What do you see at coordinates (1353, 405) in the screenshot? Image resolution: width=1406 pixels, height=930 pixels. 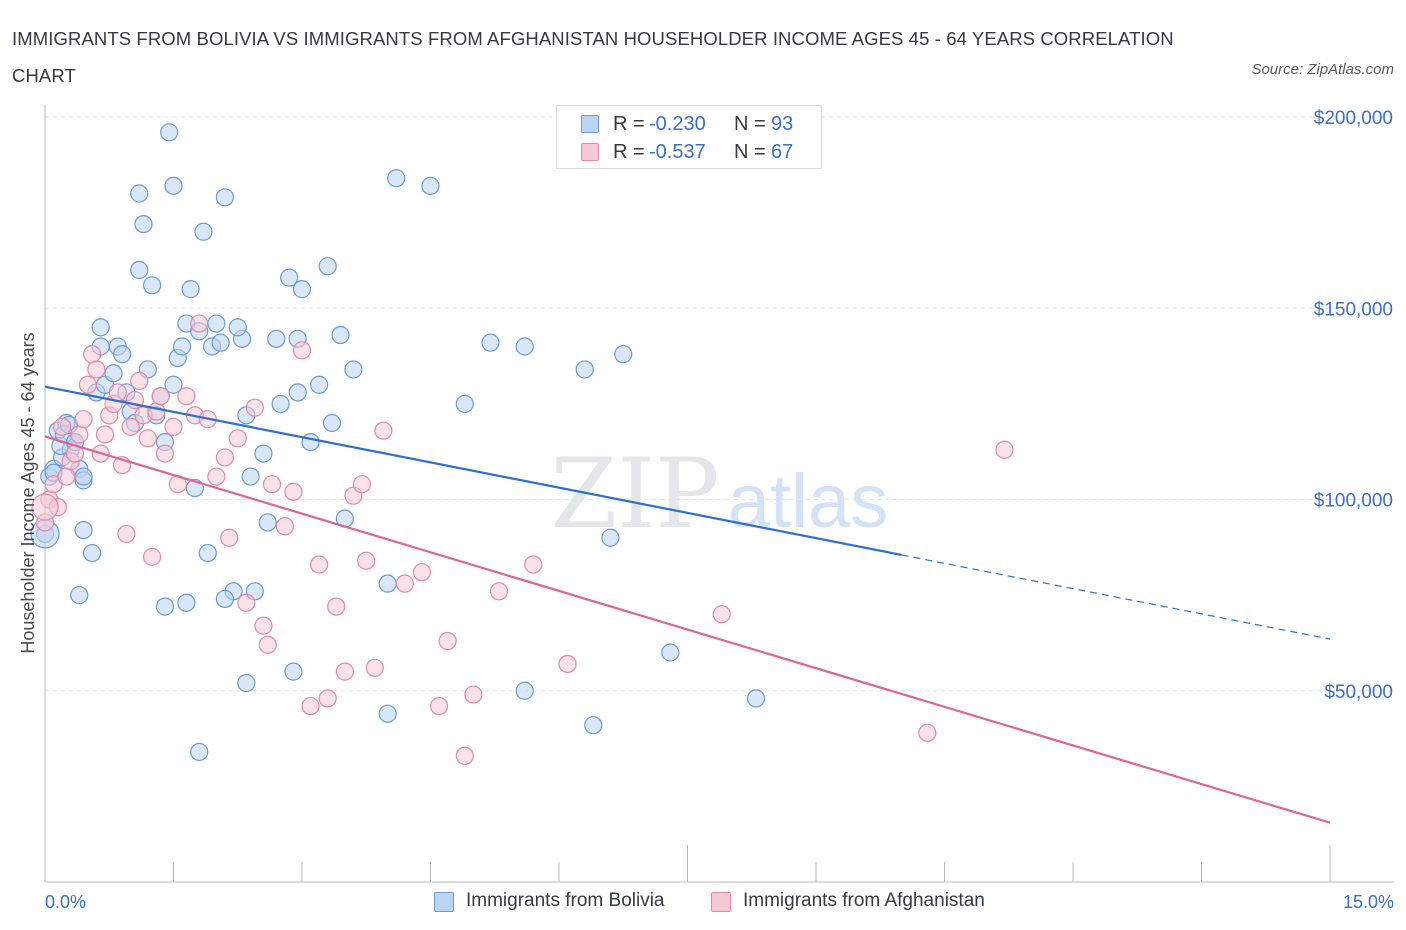 I see `y-tick-labels: $50,000 $100,000 $150,000 $200,000` at bounding box center [1353, 405].